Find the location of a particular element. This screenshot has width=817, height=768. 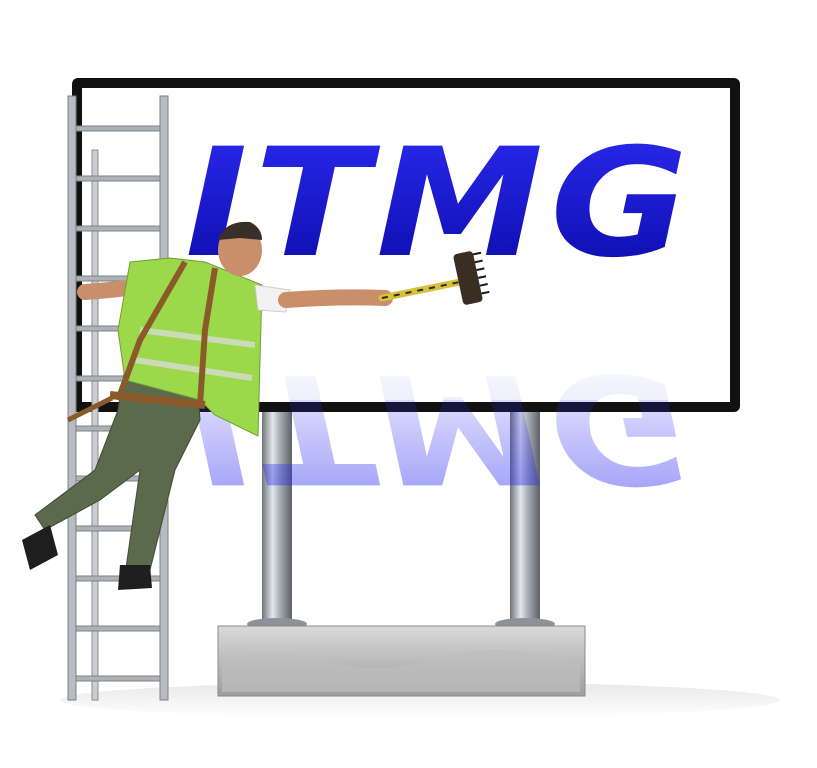

logo-text: ITMG is located at coordinates (440, 204).